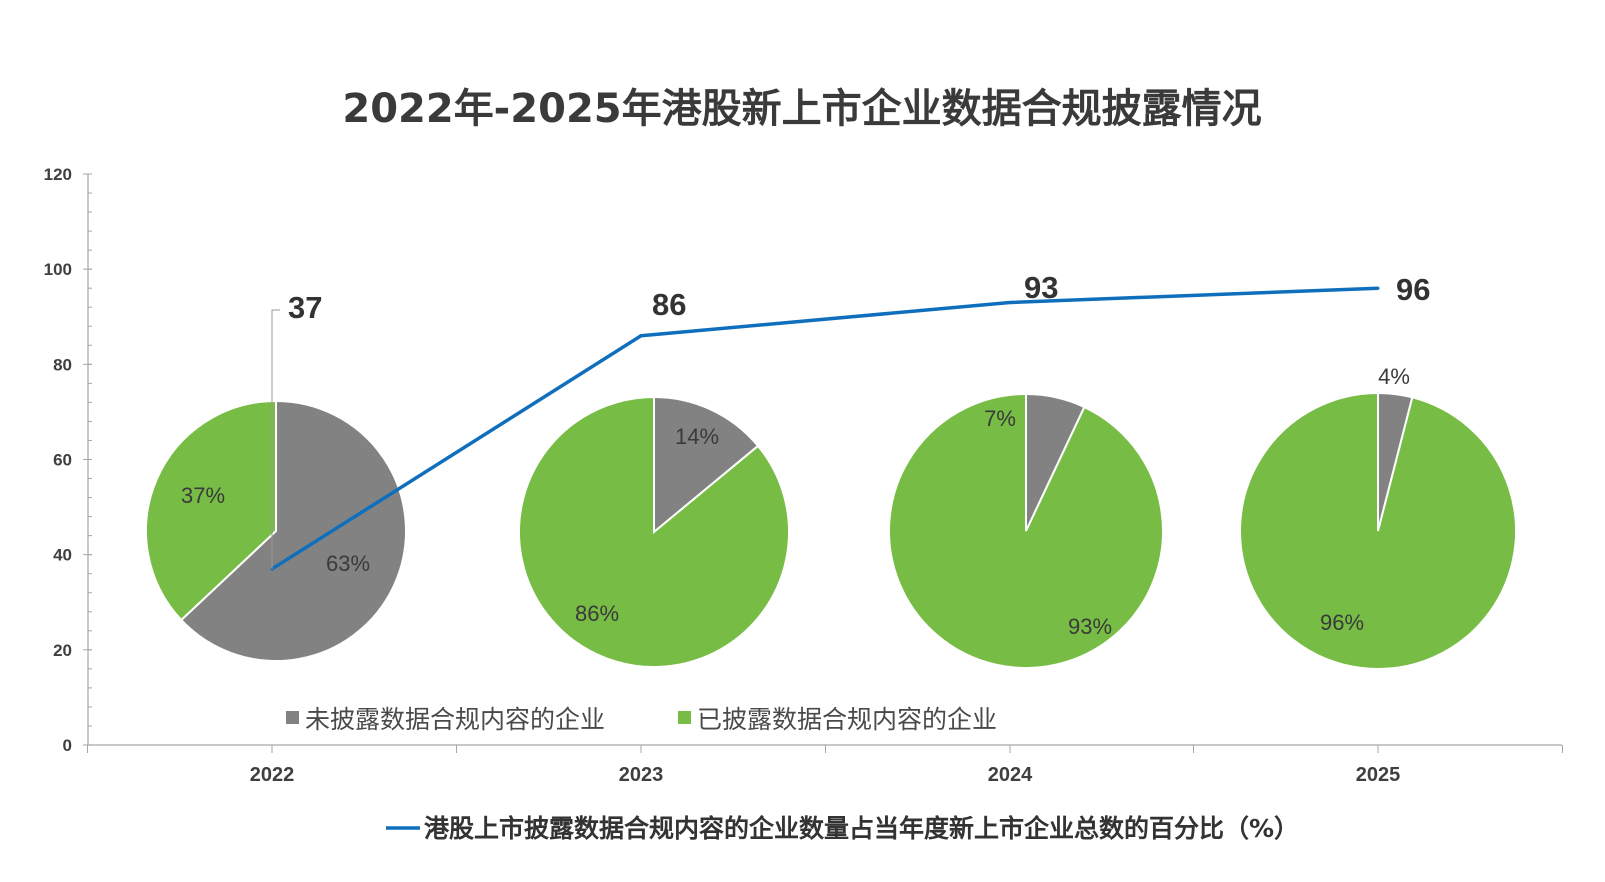 The image size is (1605, 882). I want to click on series-data-label: 93, so click(1041, 287).